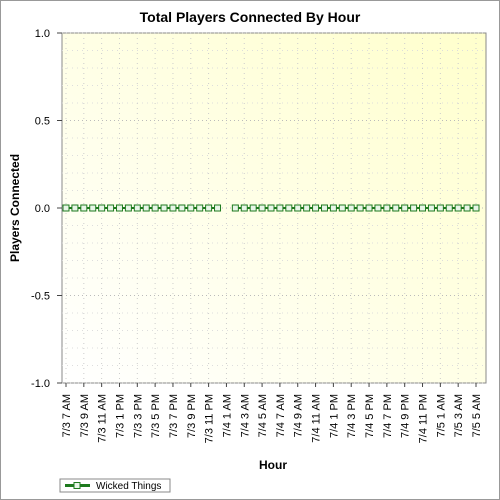 This screenshot has width=500, height=500. I want to click on y-tick-label: 0.5, so click(42, 122).